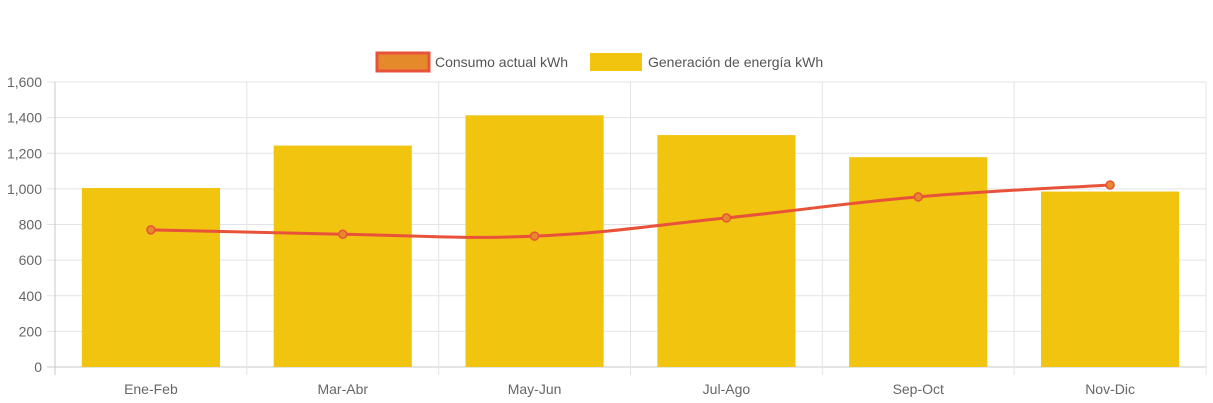 This screenshot has width=1213, height=403. I want to click on y-tick-label: 400, so click(31, 296).